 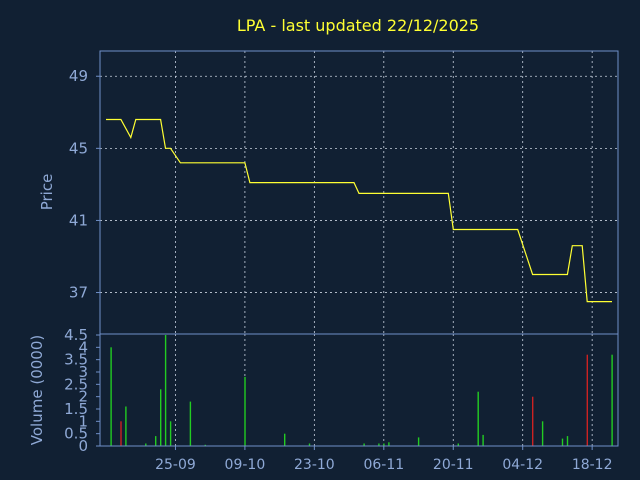 I want to click on volume-y-axis: 00.511.522.533.544.5, so click(x=82, y=390).